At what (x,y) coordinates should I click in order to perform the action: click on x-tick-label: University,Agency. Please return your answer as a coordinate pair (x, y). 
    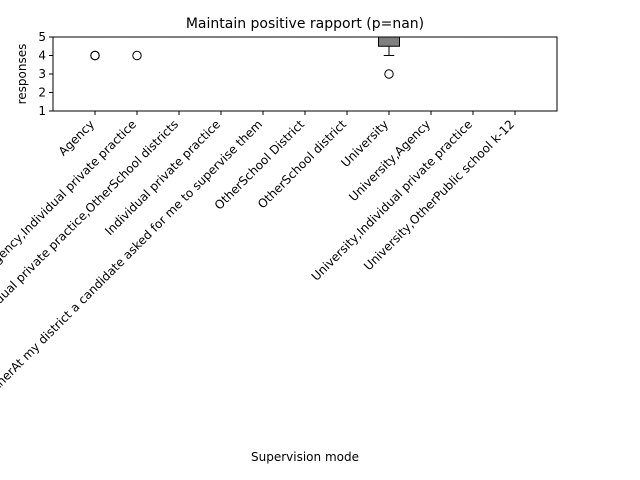
    Looking at the image, I should click on (389, 160).